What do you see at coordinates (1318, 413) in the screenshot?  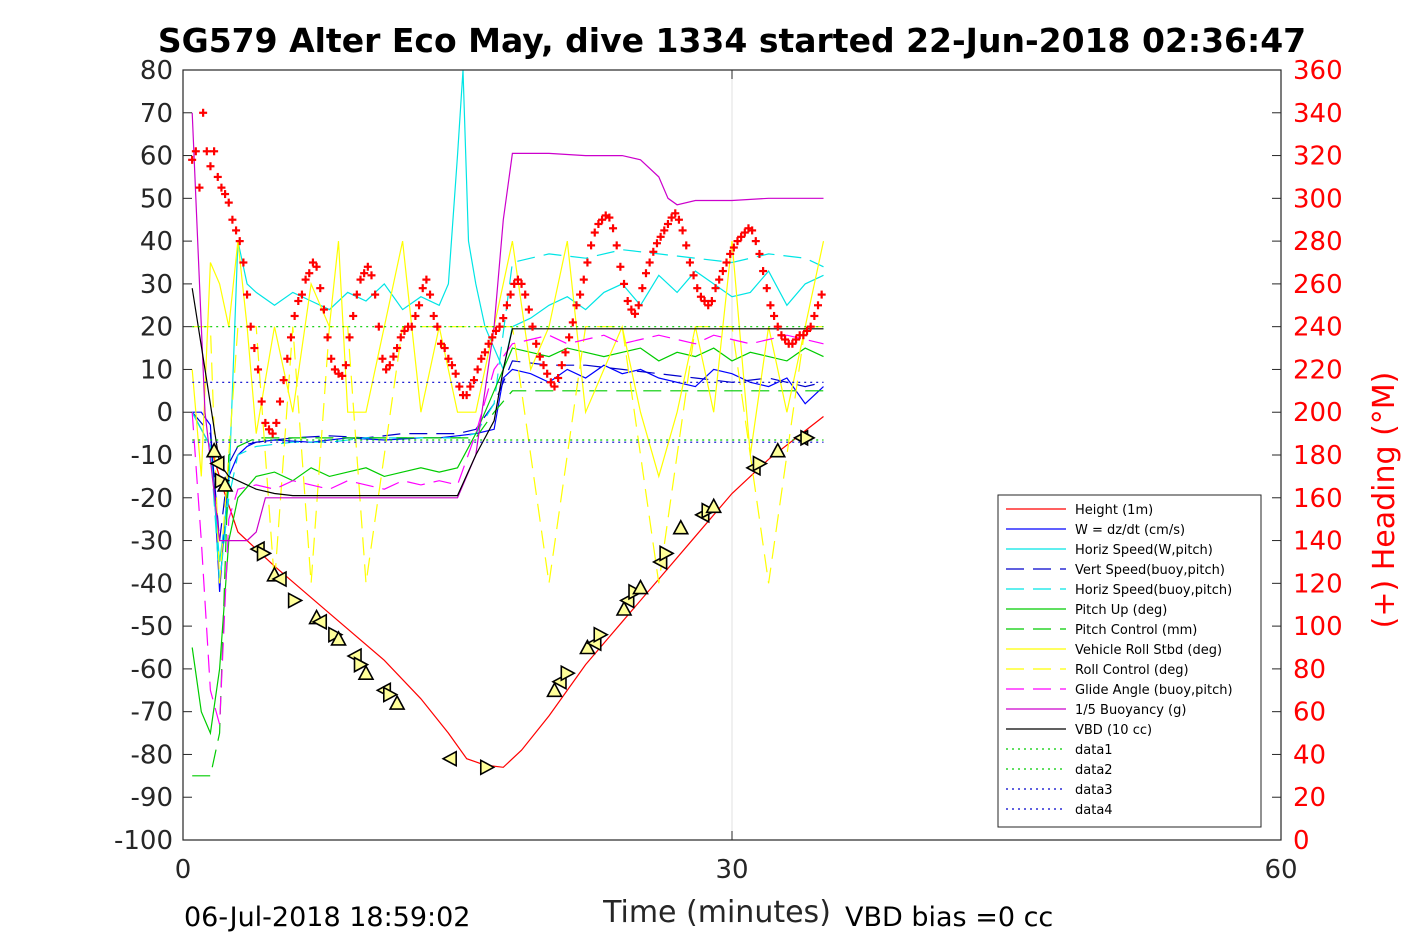 I see `right-tick-label: 200` at bounding box center [1318, 413].